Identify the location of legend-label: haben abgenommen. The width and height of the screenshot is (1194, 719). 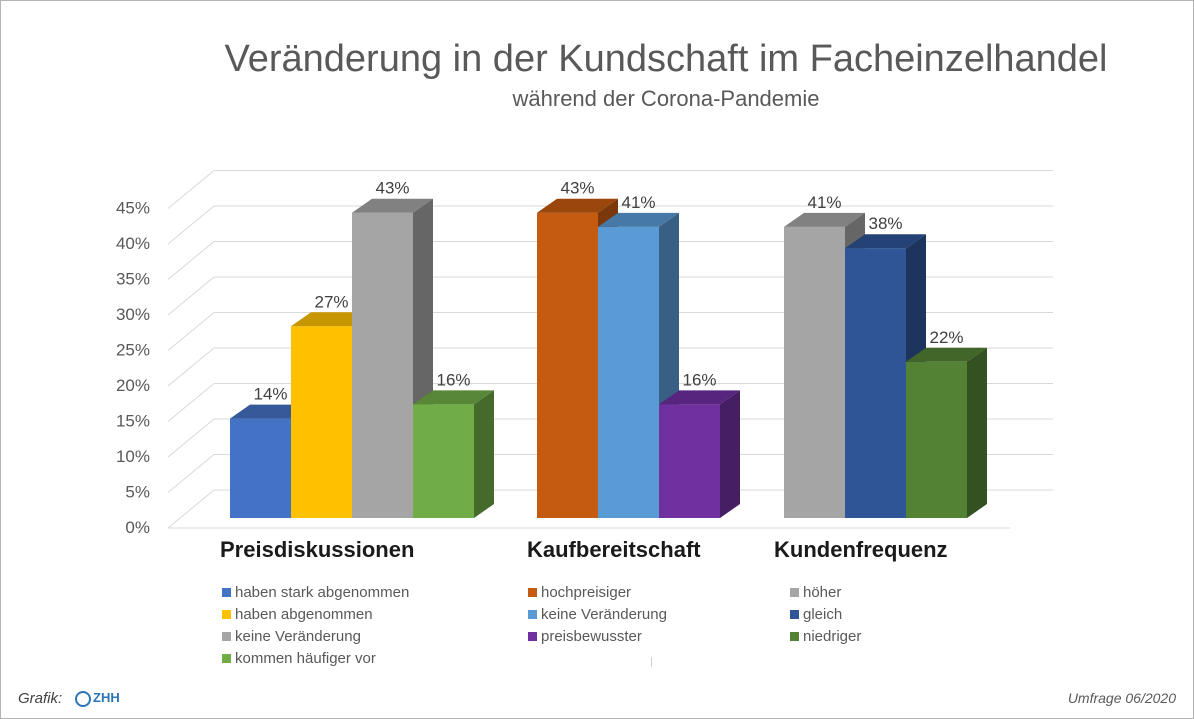
(304, 614).